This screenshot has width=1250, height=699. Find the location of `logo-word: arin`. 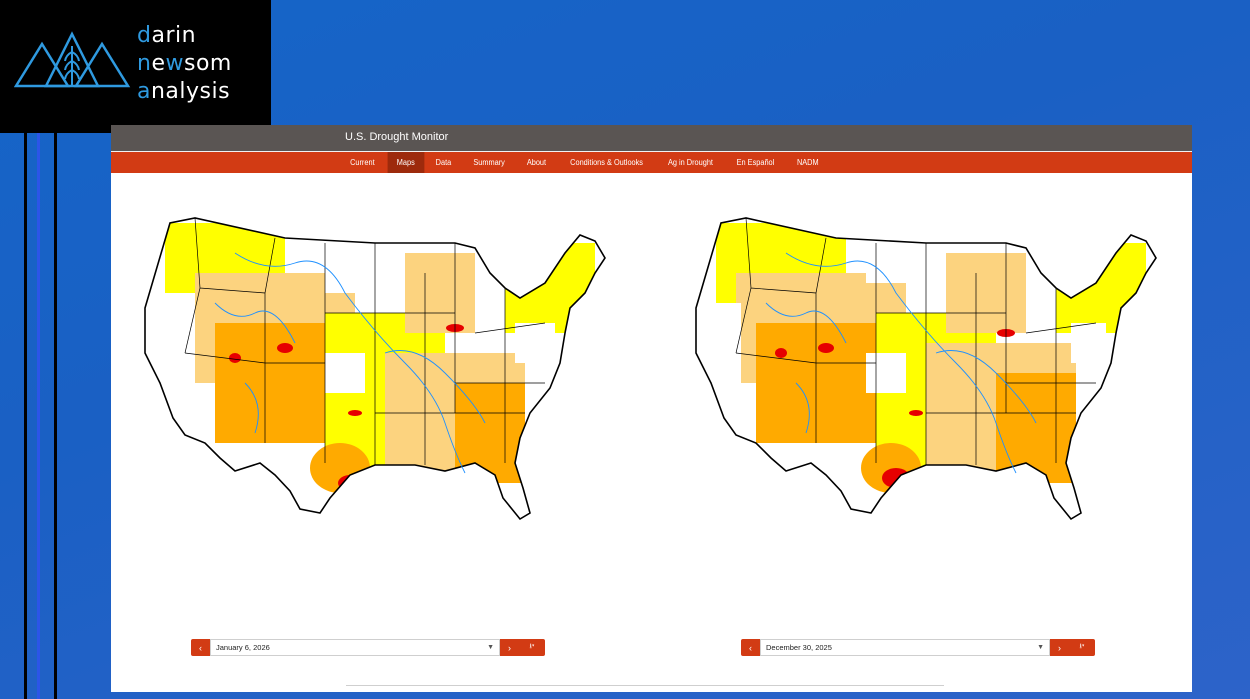

logo-word: arin is located at coordinates (174, 35).